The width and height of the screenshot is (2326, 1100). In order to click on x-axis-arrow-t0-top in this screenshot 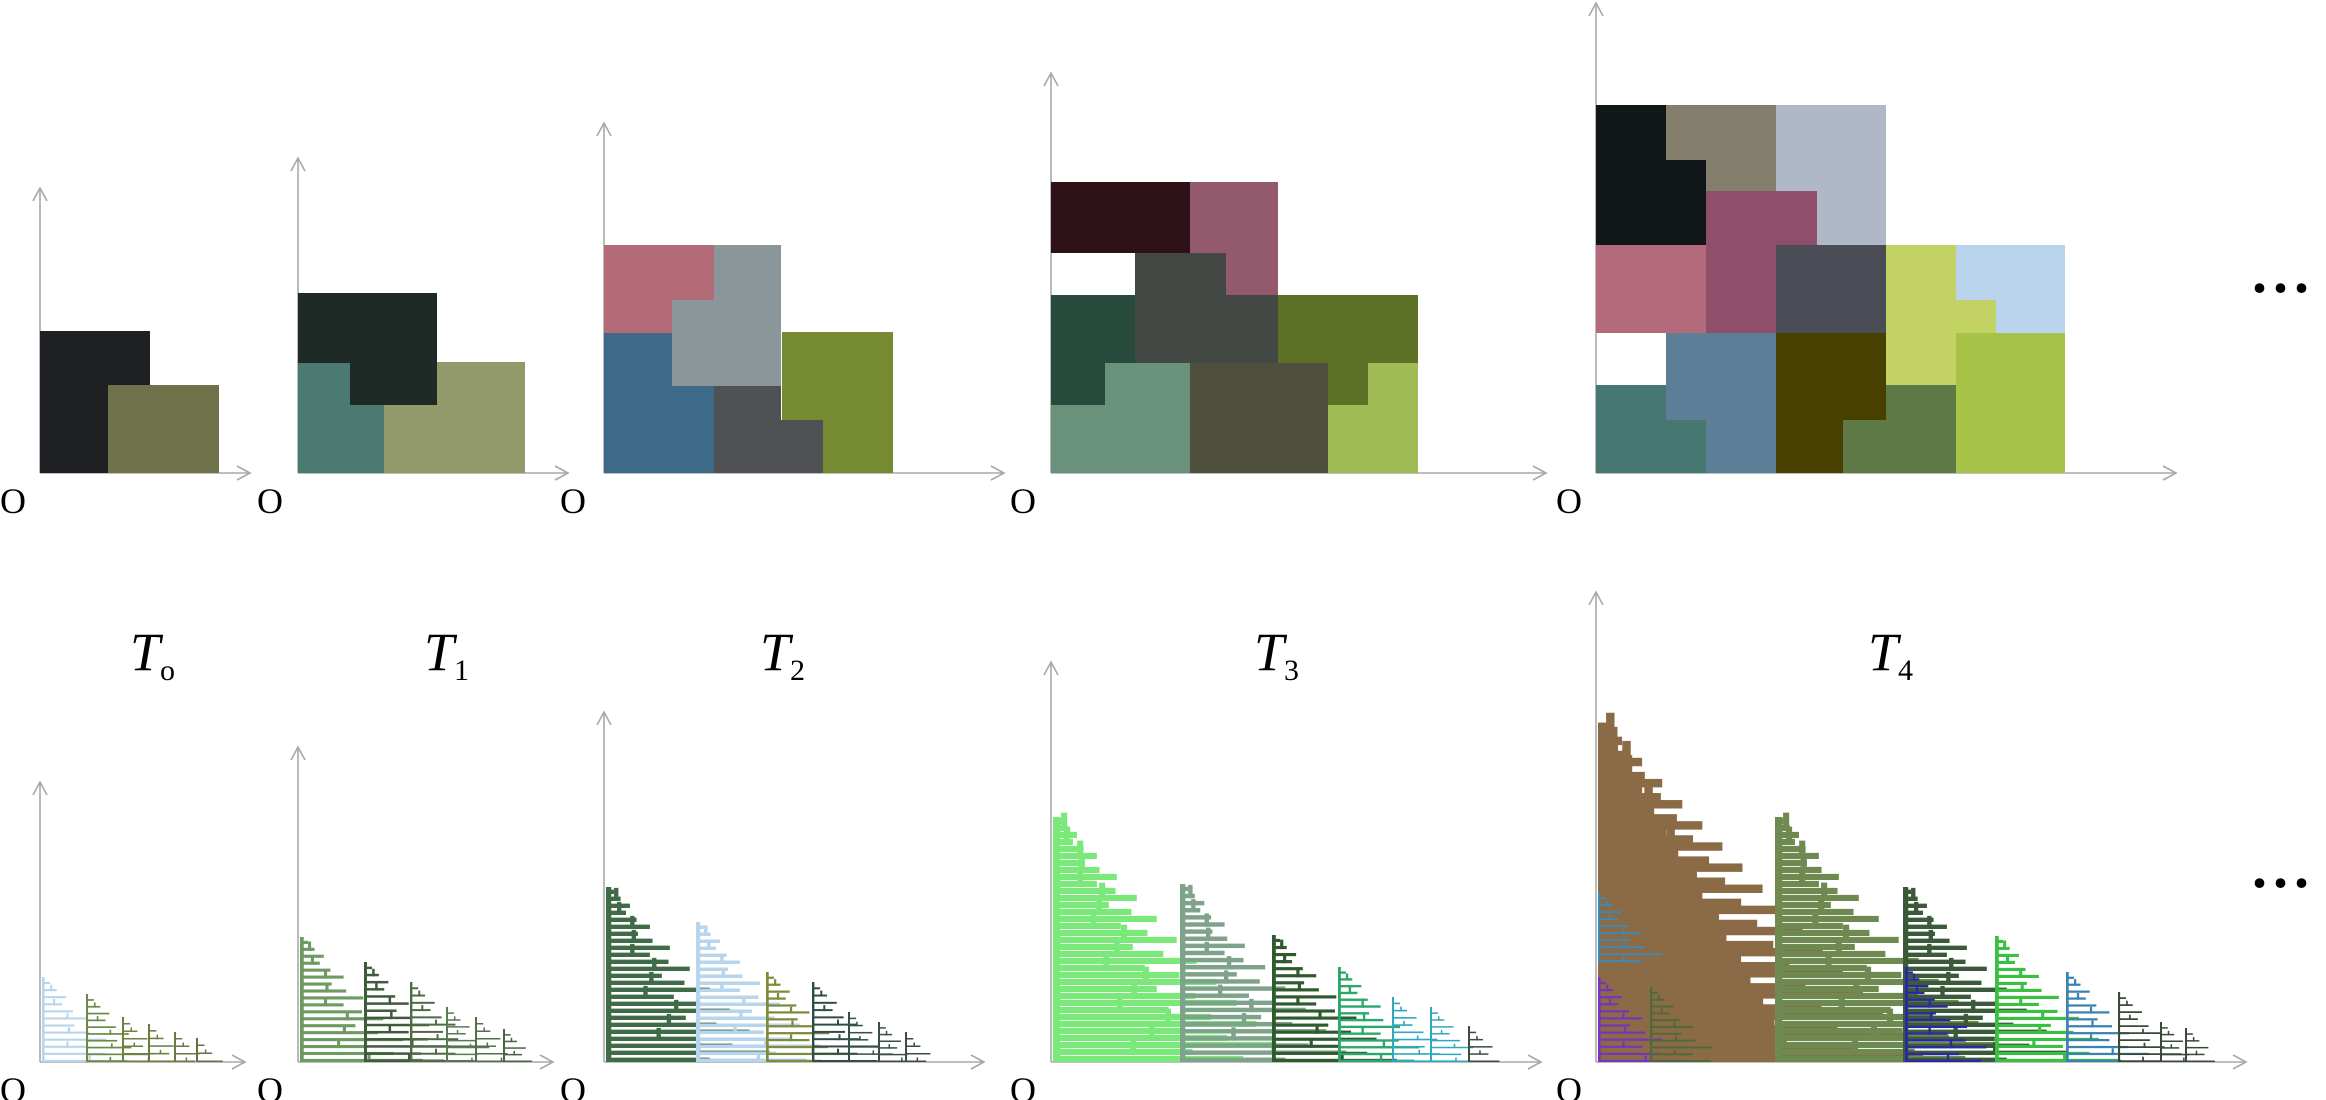, I will do `click(244, 473)`.